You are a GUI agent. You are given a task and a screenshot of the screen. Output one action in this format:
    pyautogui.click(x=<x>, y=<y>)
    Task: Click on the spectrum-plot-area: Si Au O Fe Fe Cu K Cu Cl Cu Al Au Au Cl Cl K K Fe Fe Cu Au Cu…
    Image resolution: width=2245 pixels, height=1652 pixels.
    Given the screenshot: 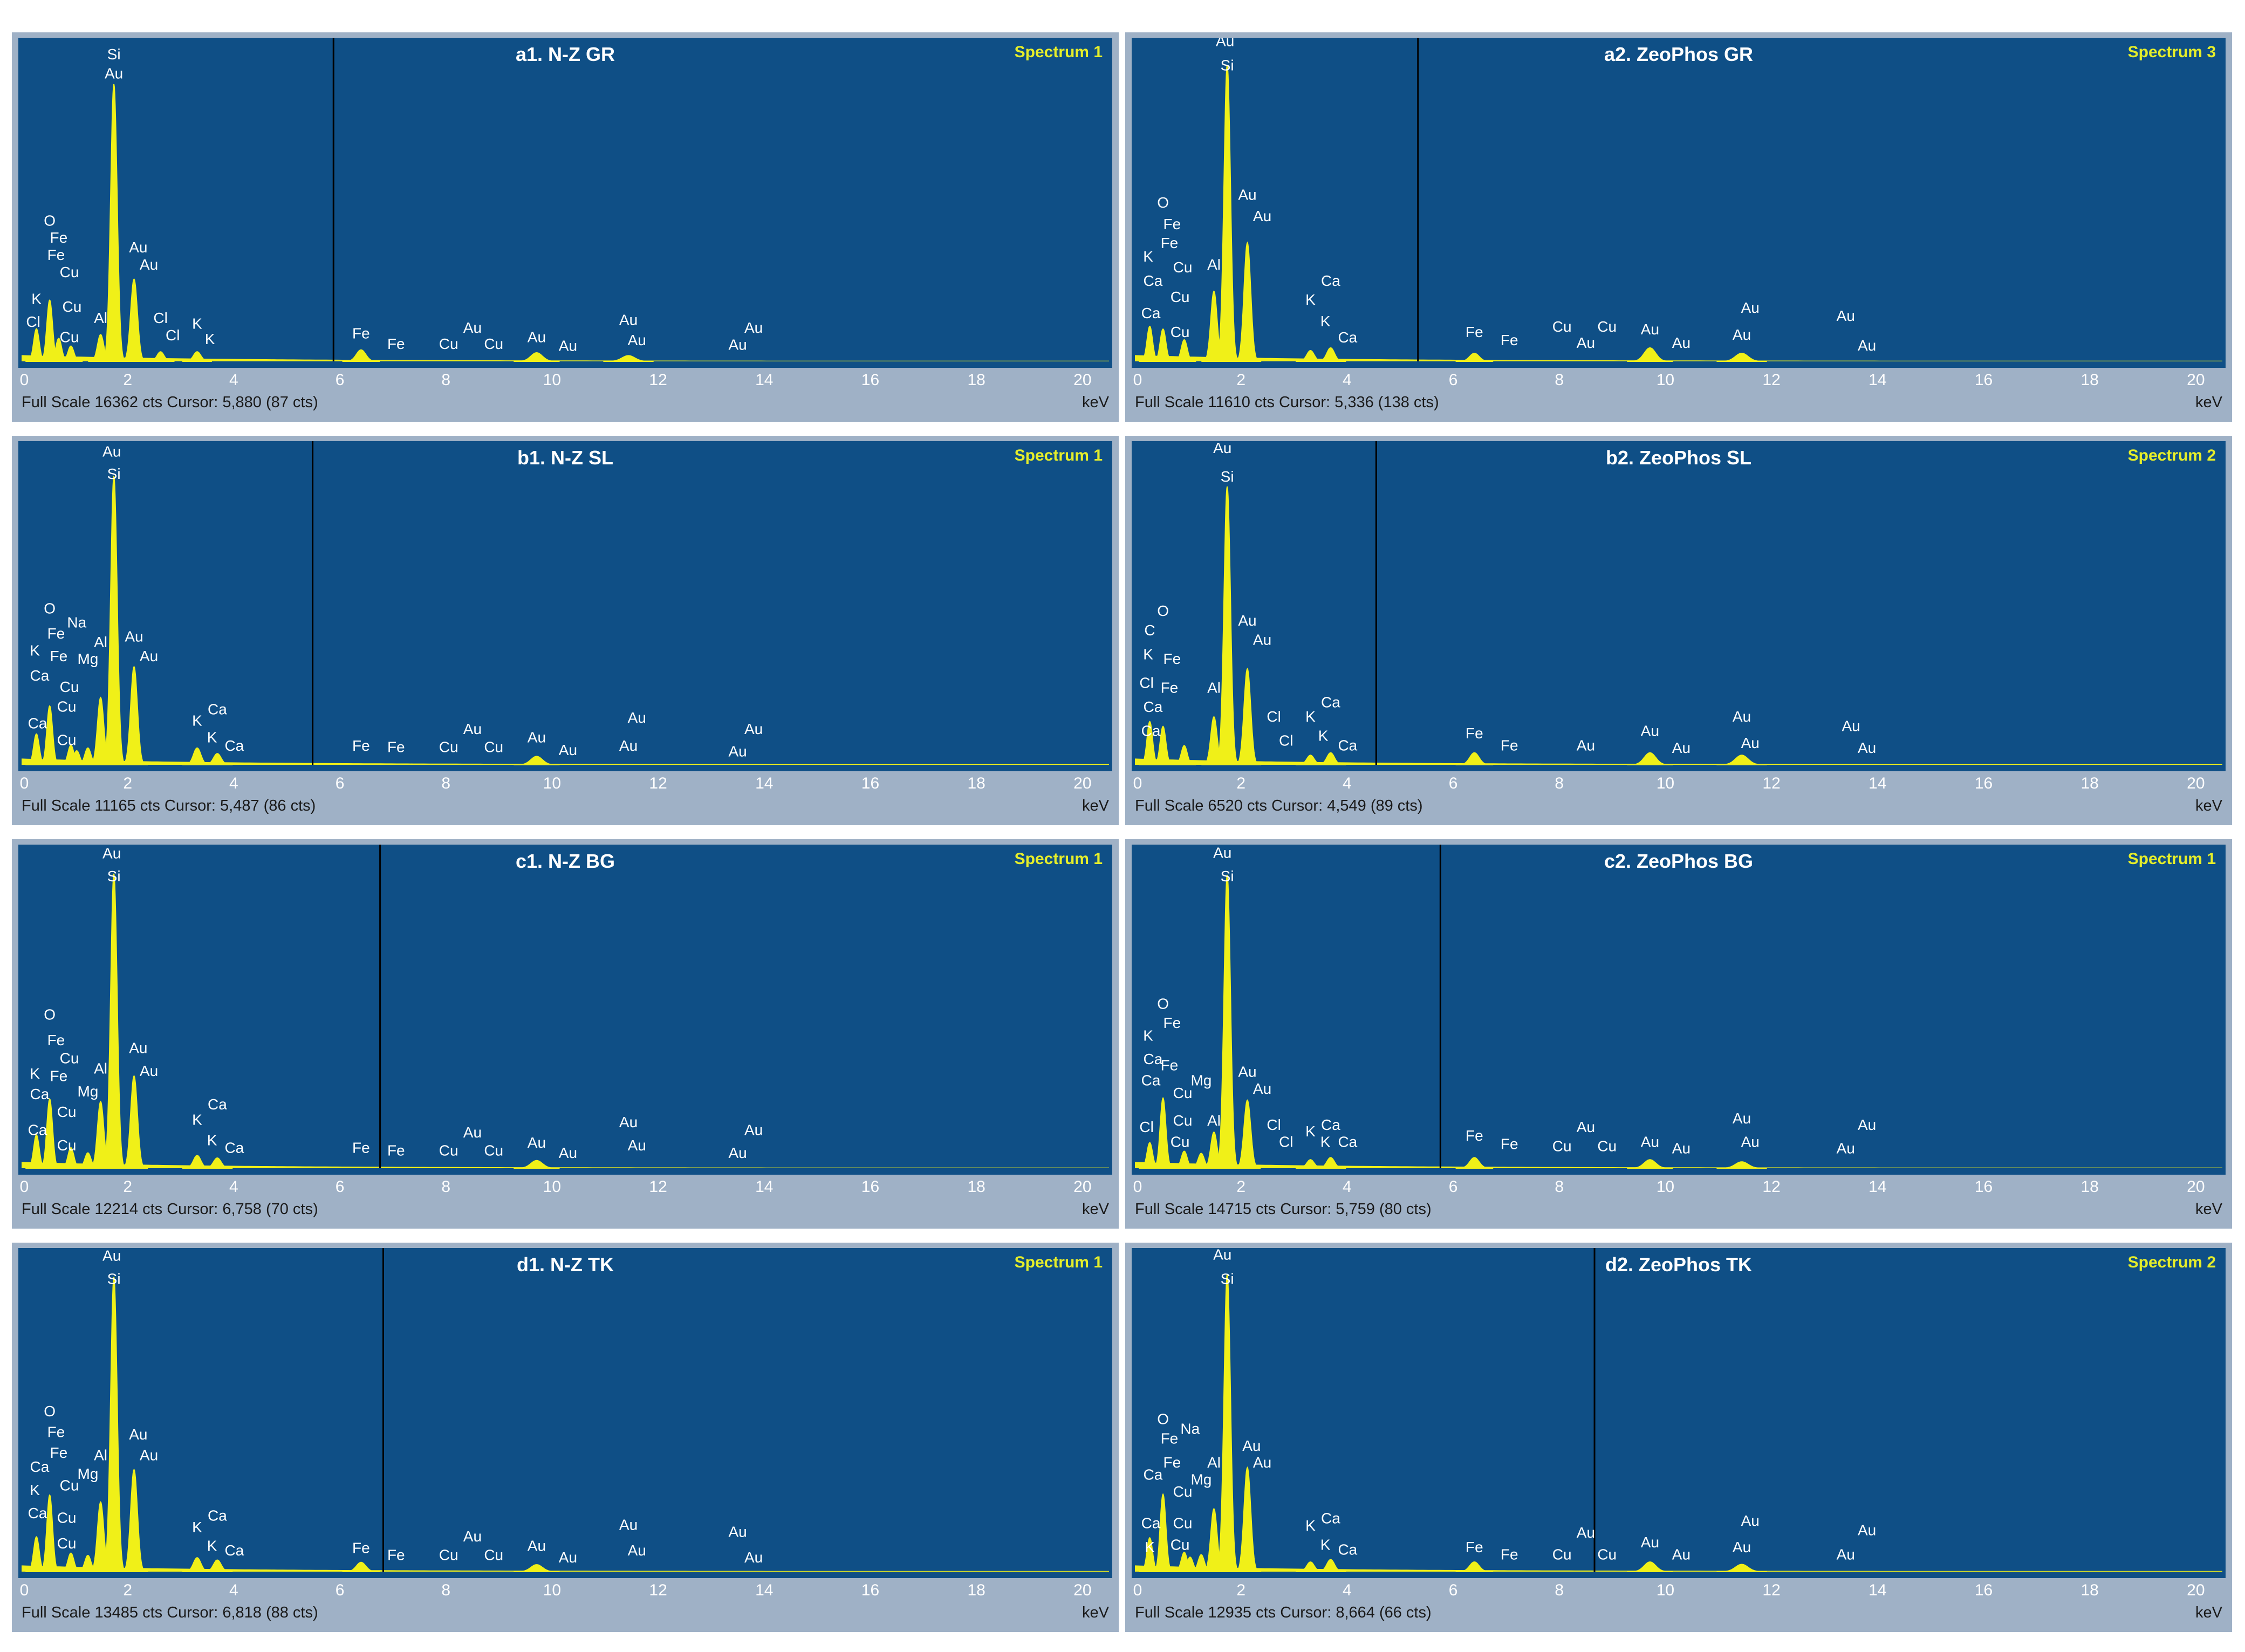 What is the action you would take?
    pyautogui.click(x=565, y=203)
    